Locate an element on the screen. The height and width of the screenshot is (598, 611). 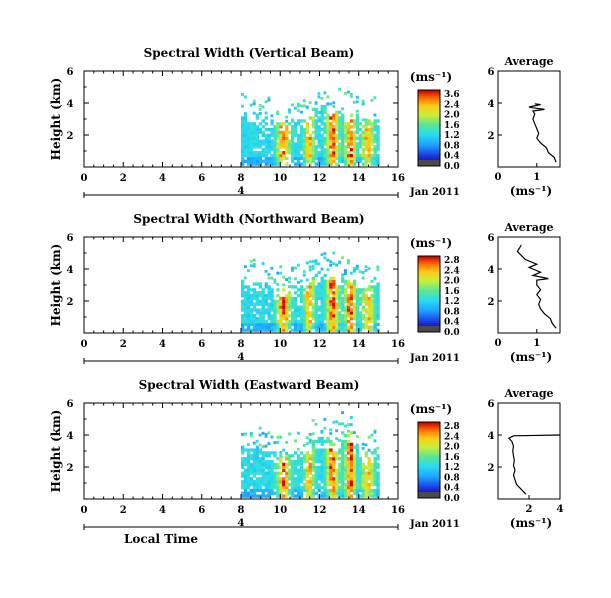
average-x-tick-label: 1 is located at coordinates (536, 177).